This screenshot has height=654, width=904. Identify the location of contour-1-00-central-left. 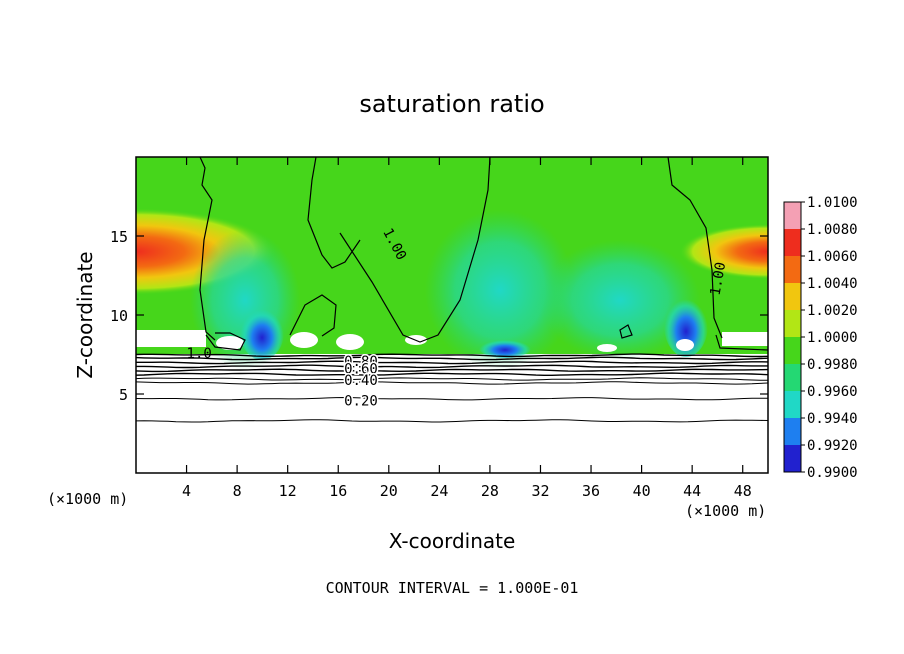
(334, 213).